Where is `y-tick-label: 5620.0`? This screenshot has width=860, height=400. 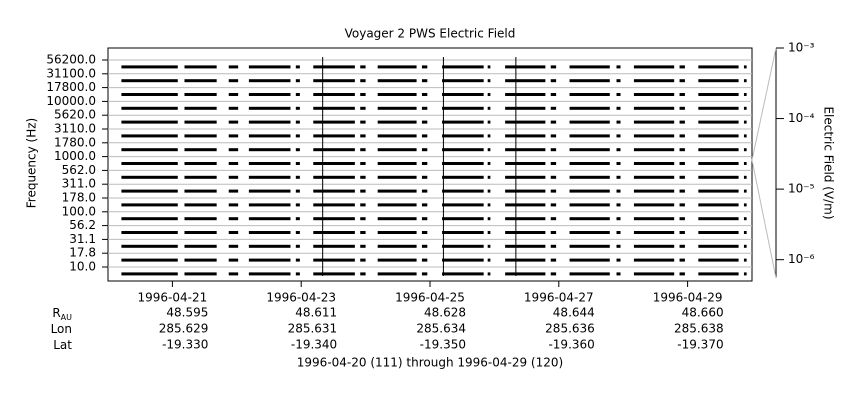
y-tick-label: 5620.0 is located at coordinates (75, 115).